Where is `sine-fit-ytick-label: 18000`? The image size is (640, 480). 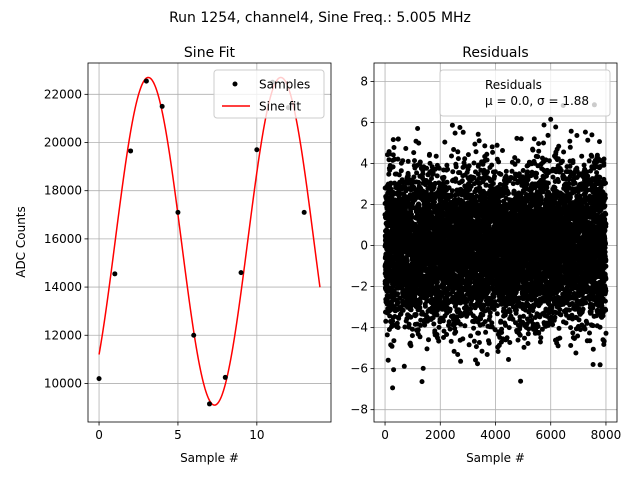 sine-fit-ytick-label: 18000 is located at coordinates (63, 191).